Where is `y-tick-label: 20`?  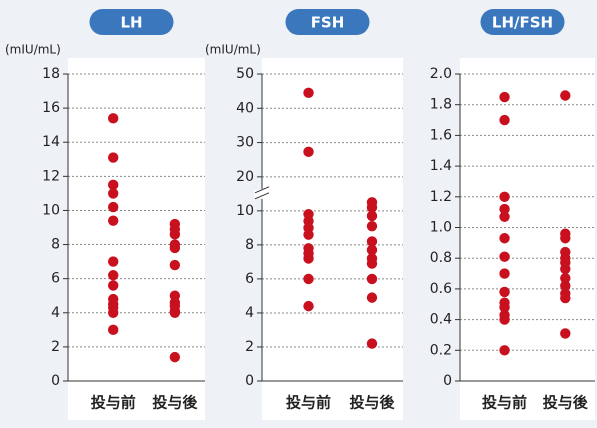 y-tick-label: 20 is located at coordinates (245, 177).